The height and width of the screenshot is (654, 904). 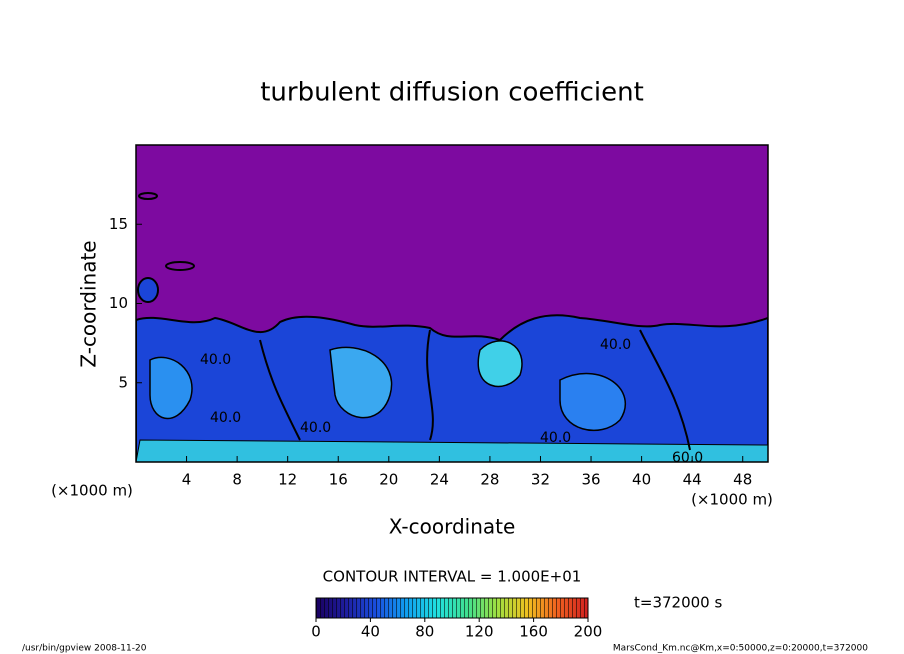 I want to click on x-tick-label: 12, so click(x=287, y=480).